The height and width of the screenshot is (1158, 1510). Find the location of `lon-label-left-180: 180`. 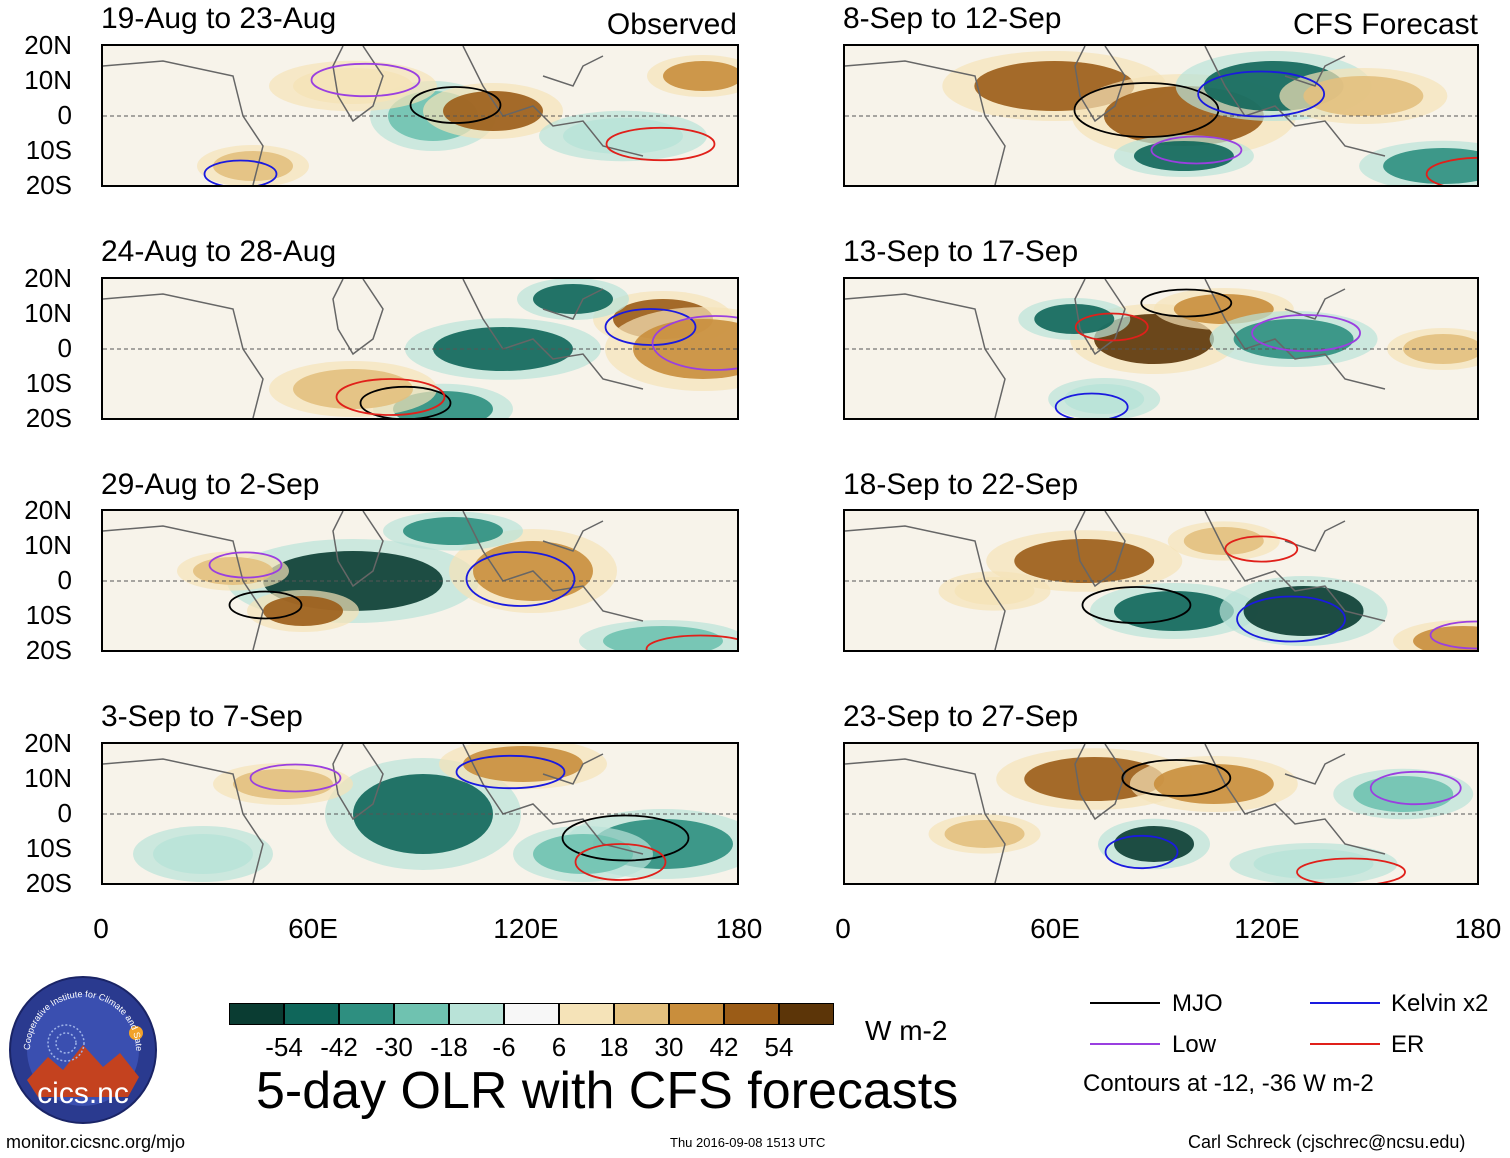

lon-label-left-180: 180 is located at coordinates (739, 928).